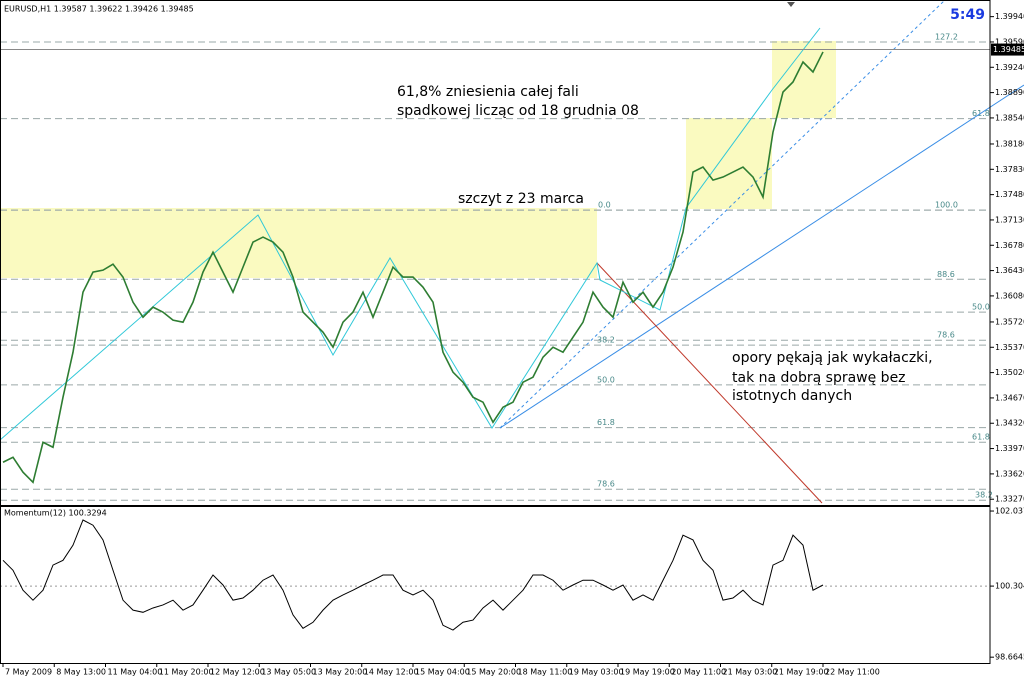  Describe the element at coordinates (1009, 397) in the screenshot. I see `y-tick-label: 1.34670` at that location.